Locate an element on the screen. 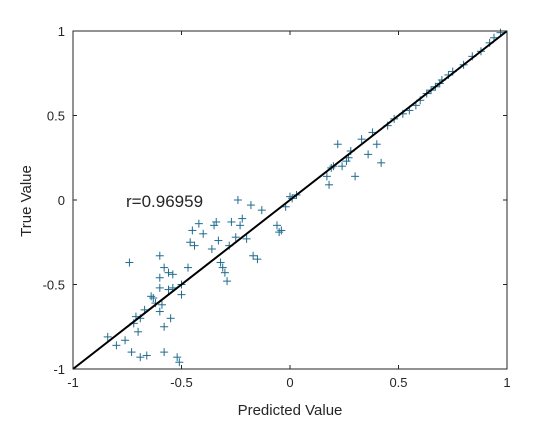 This screenshot has width=560, height=425. y-tick-label: -1 is located at coordinates (59, 369).